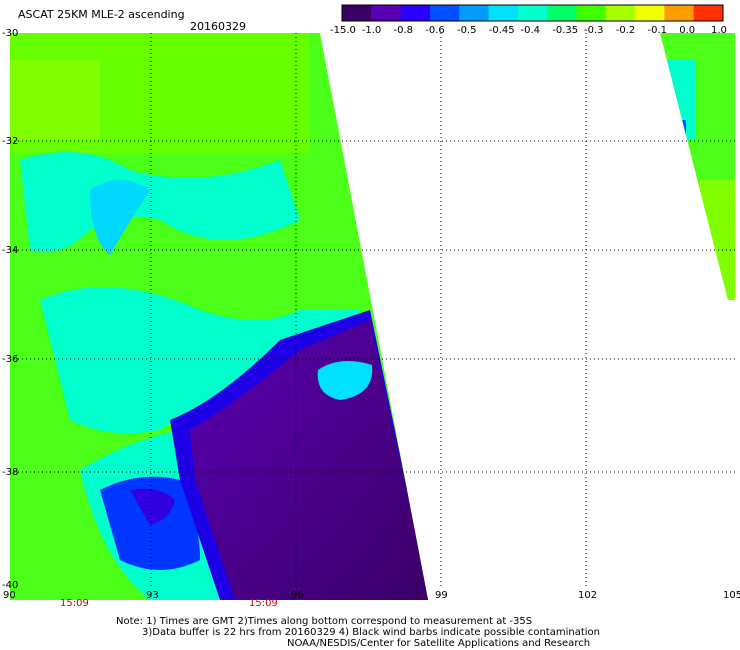  What do you see at coordinates (441, 595) in the screenshot?
I see `longitude-label: 99` at bounding box center [441, 595].